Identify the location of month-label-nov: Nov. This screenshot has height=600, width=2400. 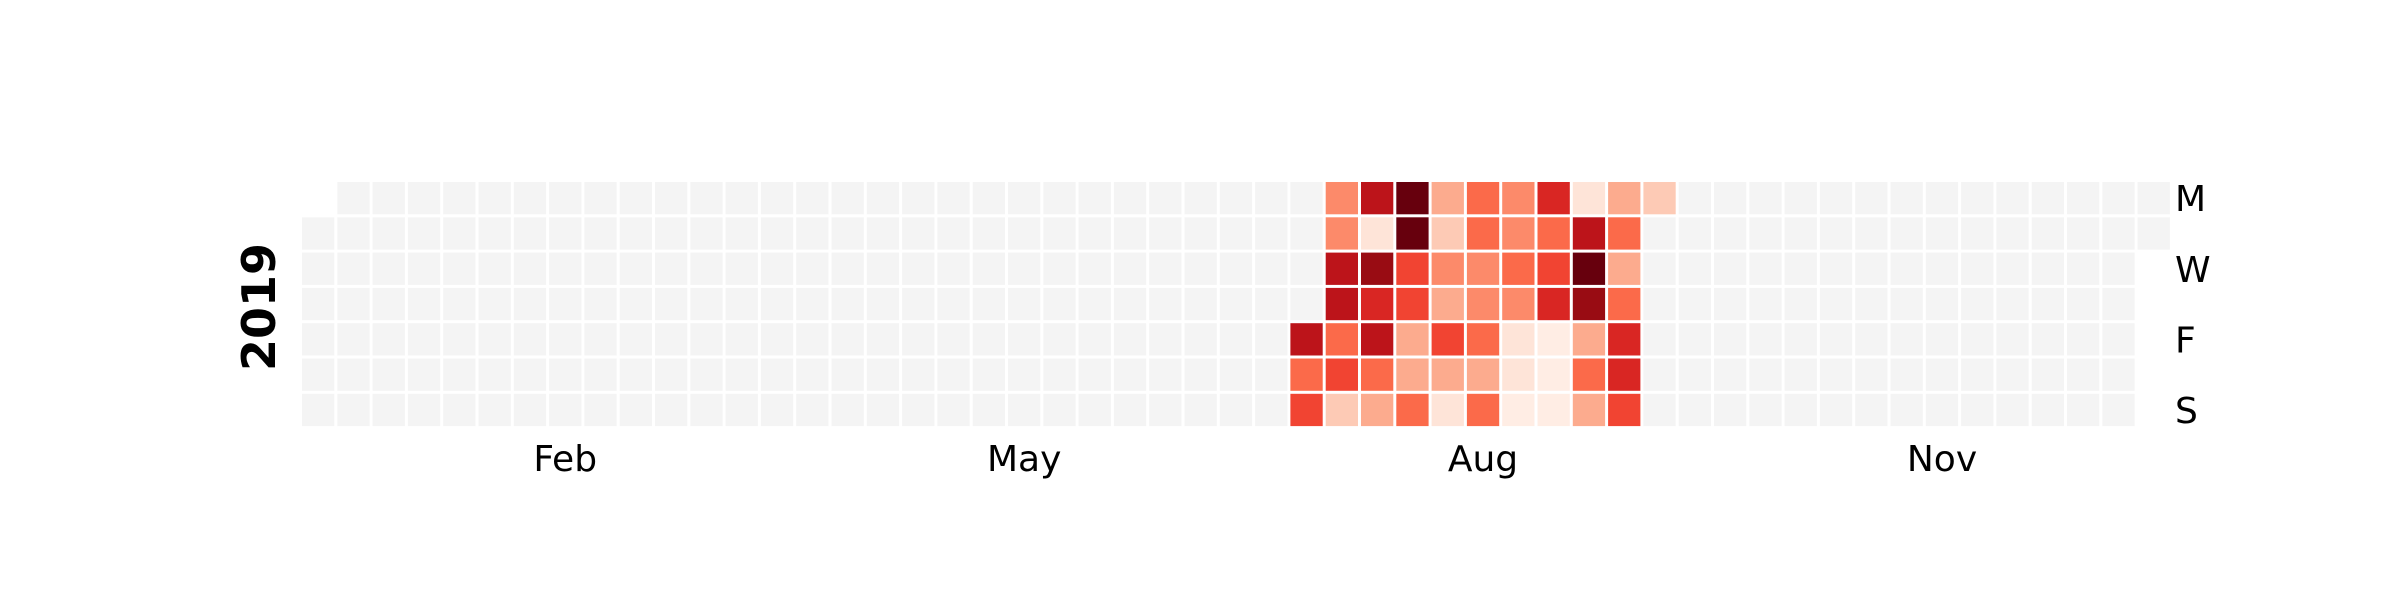
(1942, 459).